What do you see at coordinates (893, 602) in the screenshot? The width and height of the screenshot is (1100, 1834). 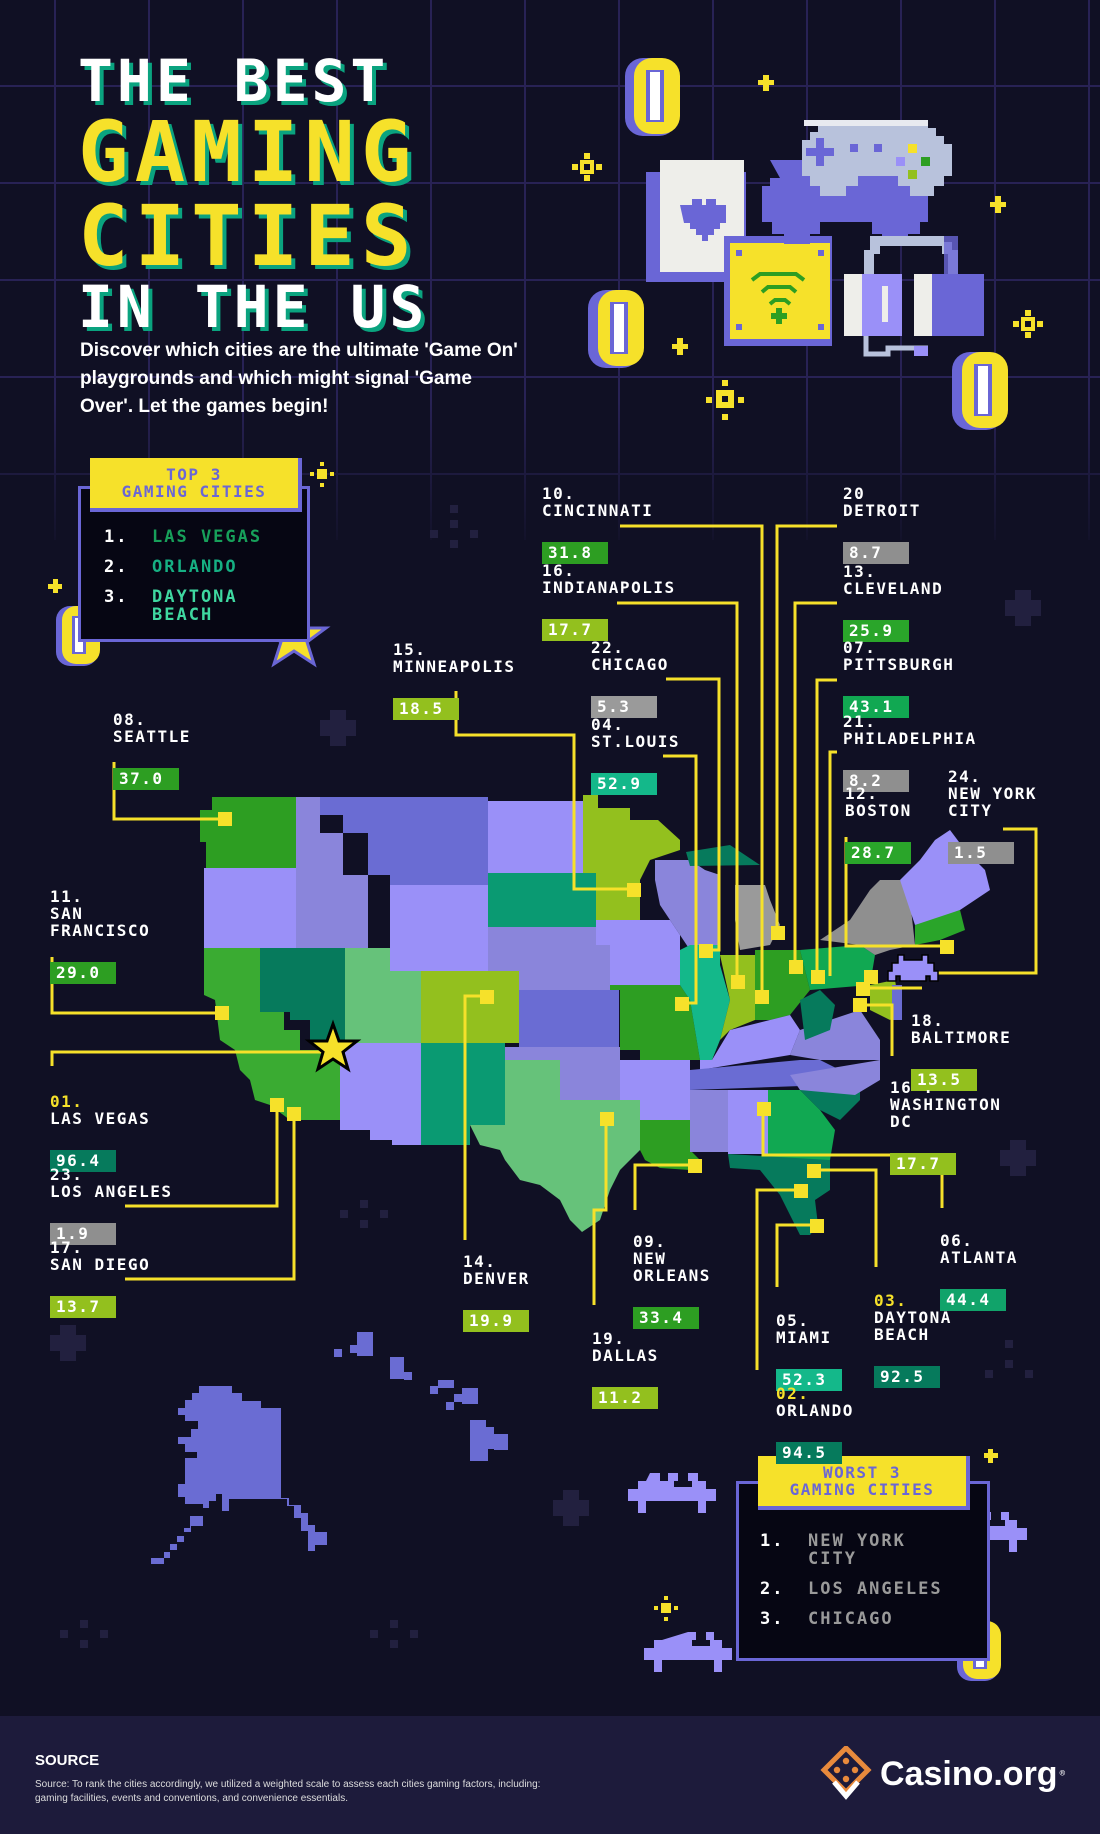 I see `city-label-cleveland: 13. CLEVELAND 25.9` at bounding box center [893, 602].